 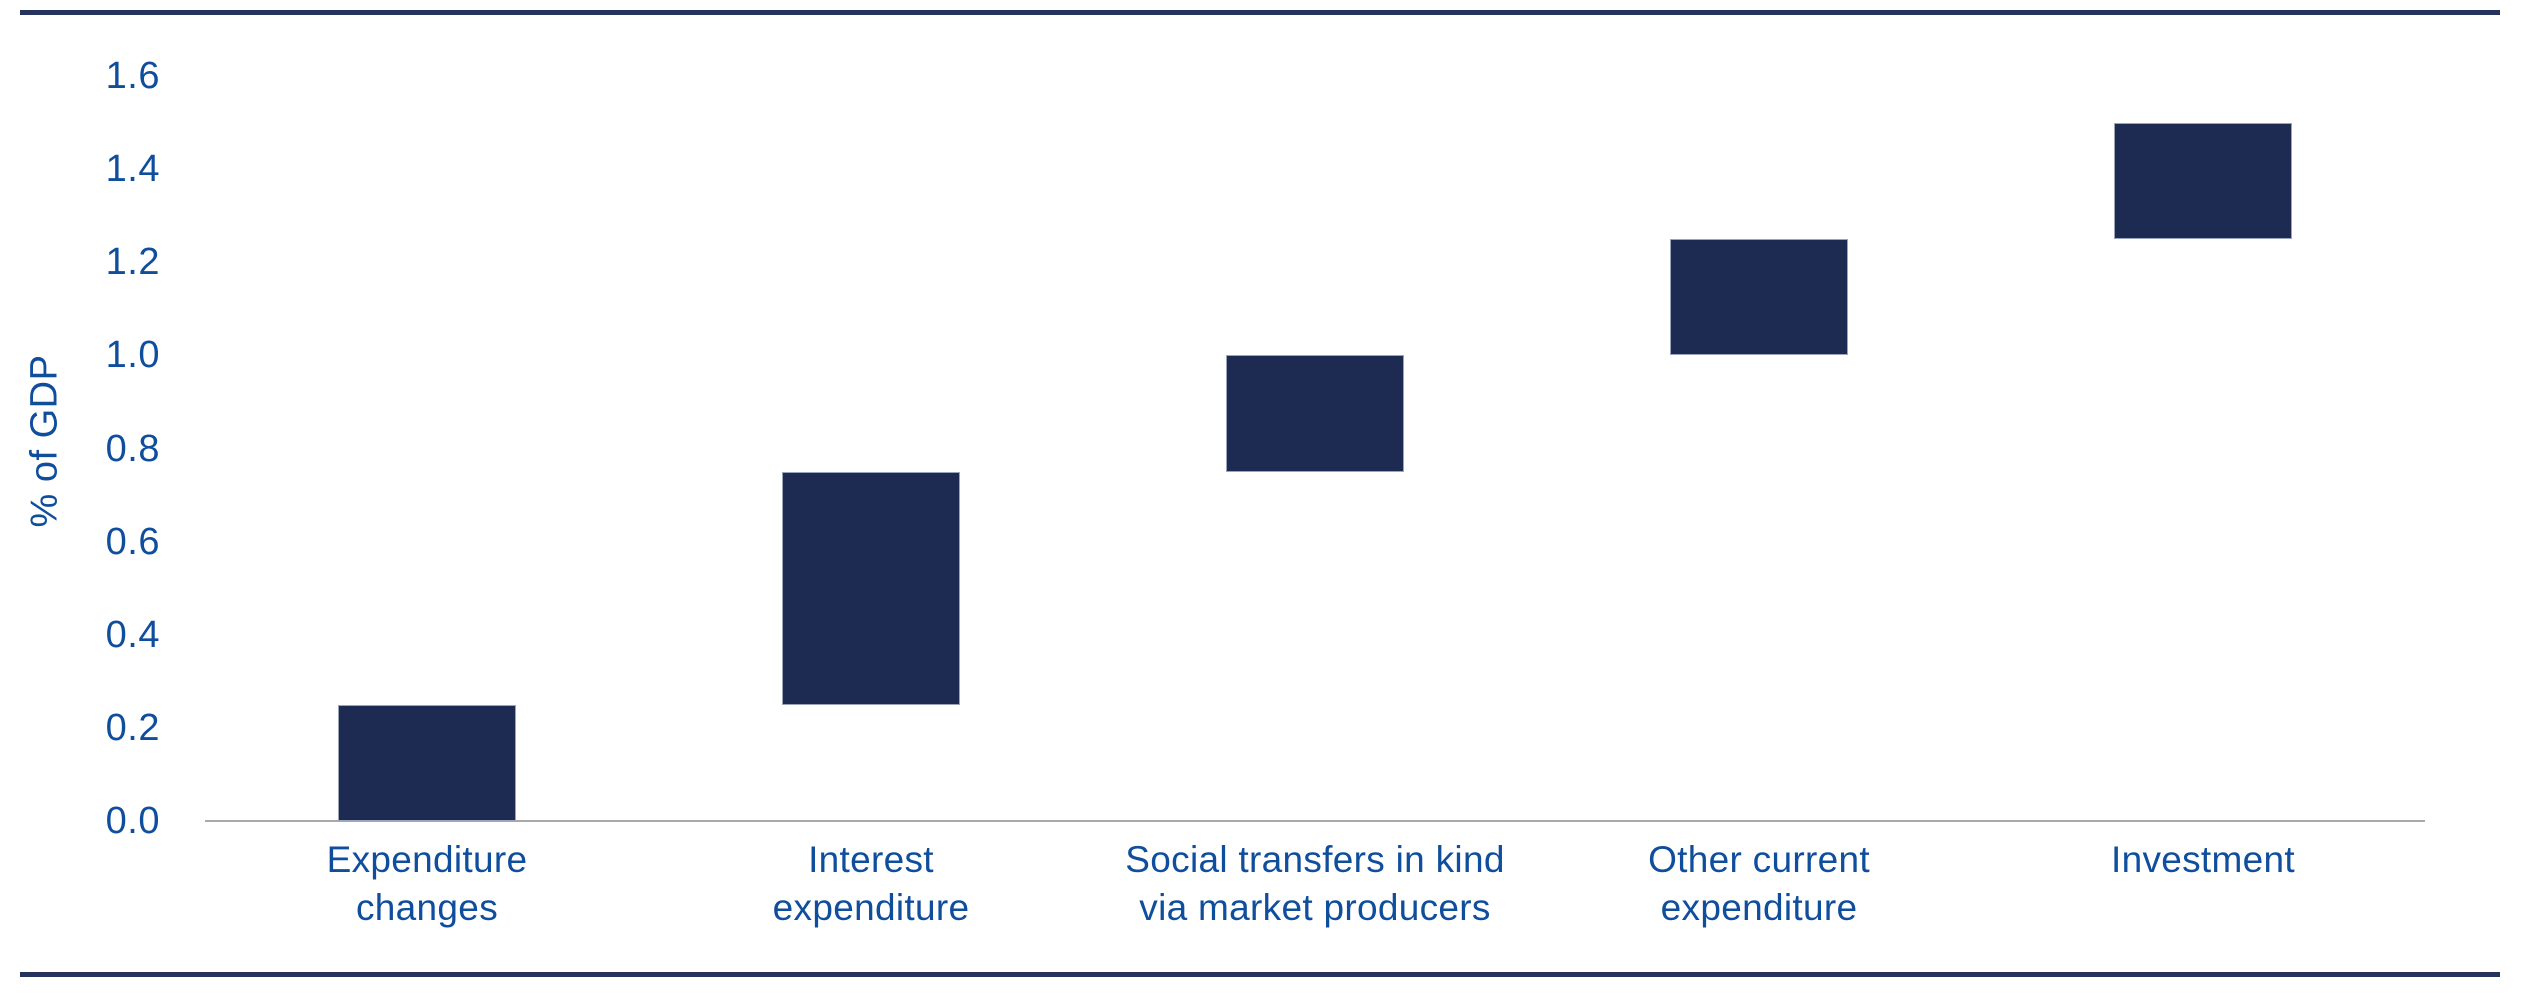 I want to click on y-tick-label: 1.2, so click(x=132, y=262).